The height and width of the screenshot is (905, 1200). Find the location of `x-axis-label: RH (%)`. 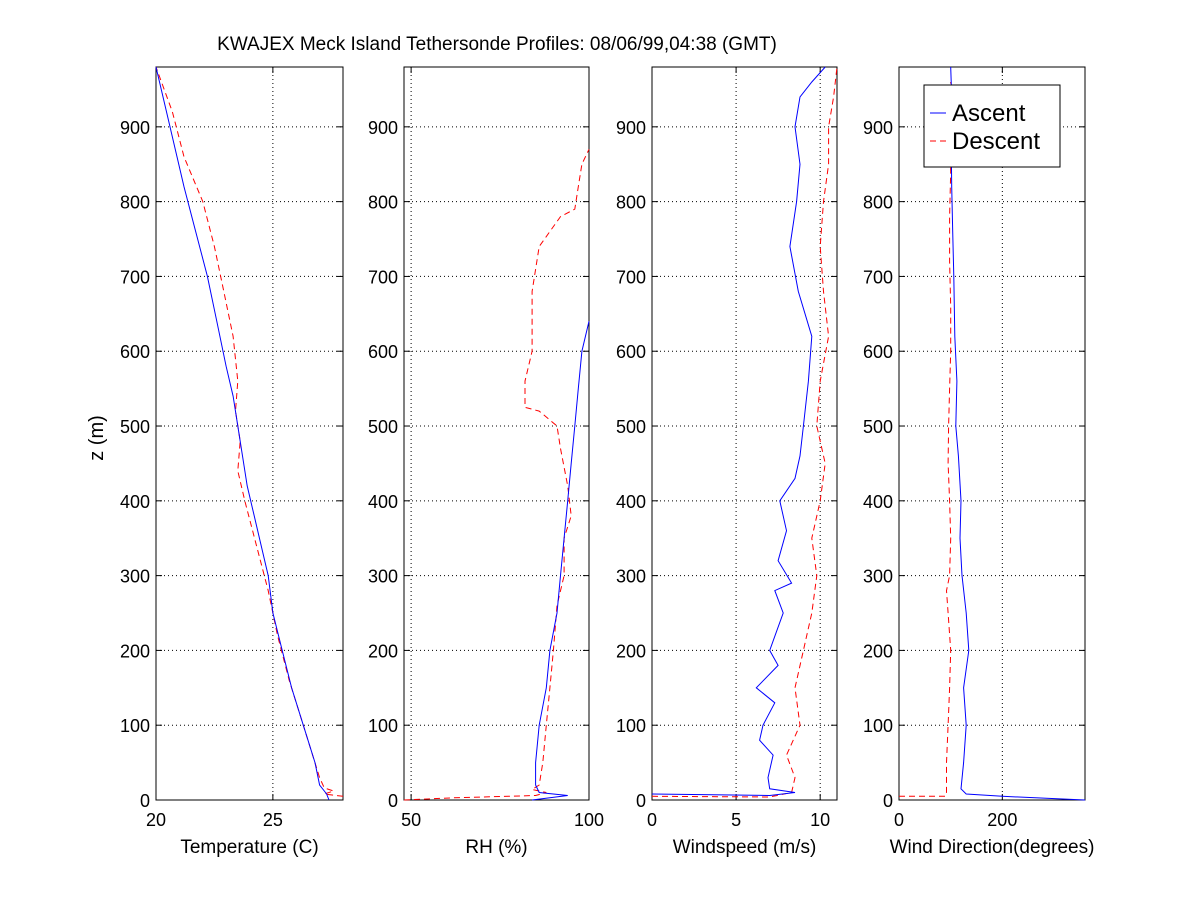

x-axis-label: RH (%) is located at coordinates (496, 847).